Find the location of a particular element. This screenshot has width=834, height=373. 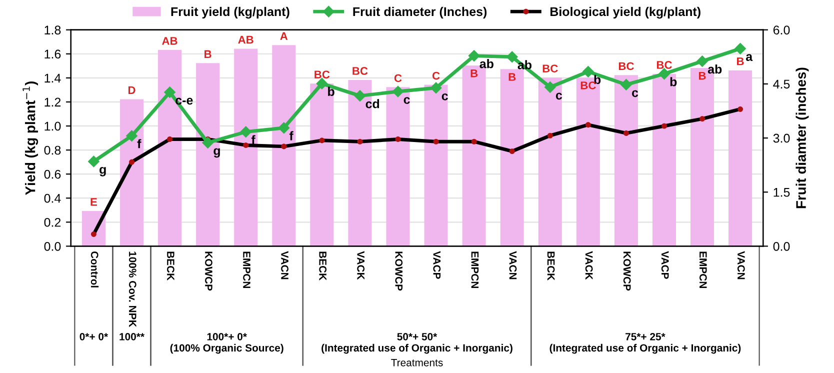

y-axis-title: Yield (kg plant$^{−1}$) is located at coordinates (30, 138).